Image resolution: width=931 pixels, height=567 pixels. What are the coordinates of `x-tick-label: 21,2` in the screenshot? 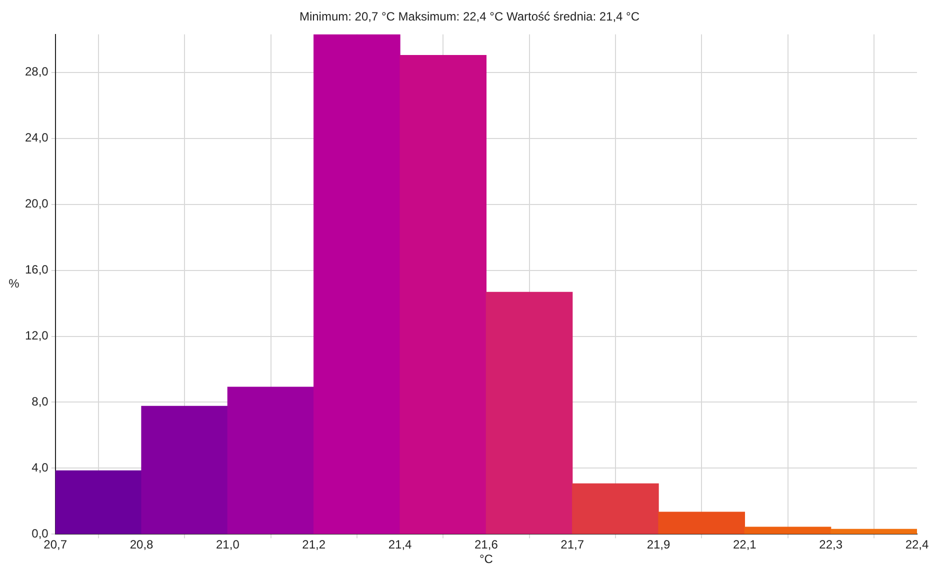 It's located at (314, 545).